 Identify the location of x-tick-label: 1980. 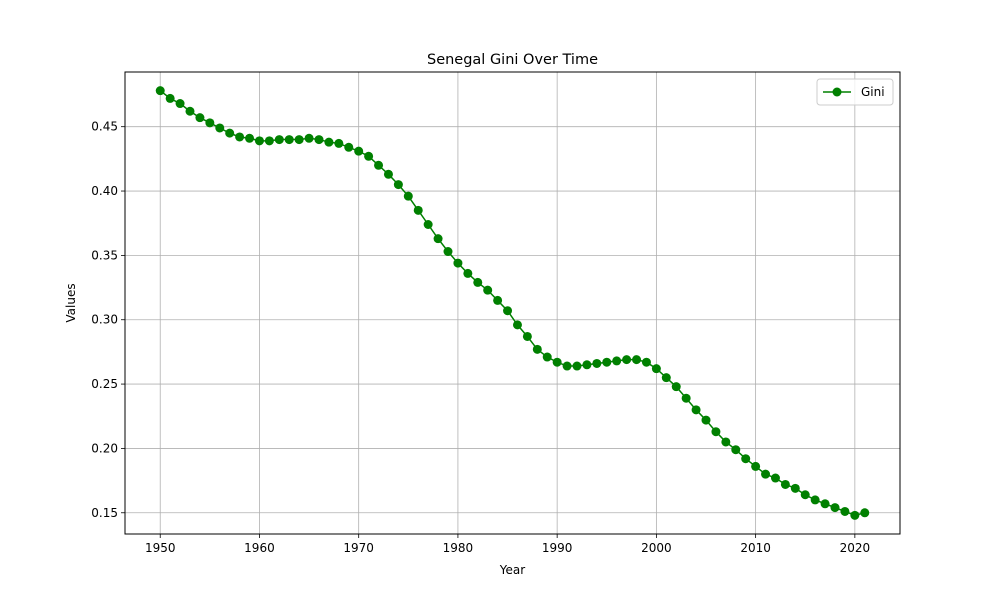
(458, 548).